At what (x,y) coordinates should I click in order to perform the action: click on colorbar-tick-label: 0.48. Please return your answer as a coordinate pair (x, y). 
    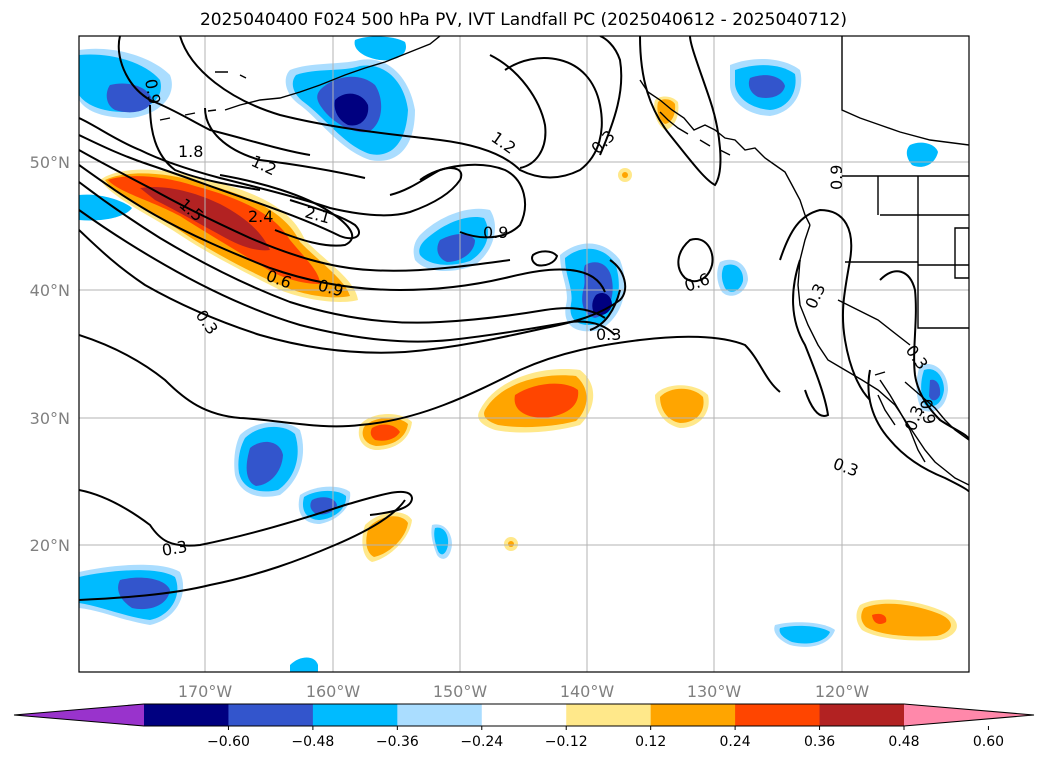
    Looking at the image, I should click on (903, 742).